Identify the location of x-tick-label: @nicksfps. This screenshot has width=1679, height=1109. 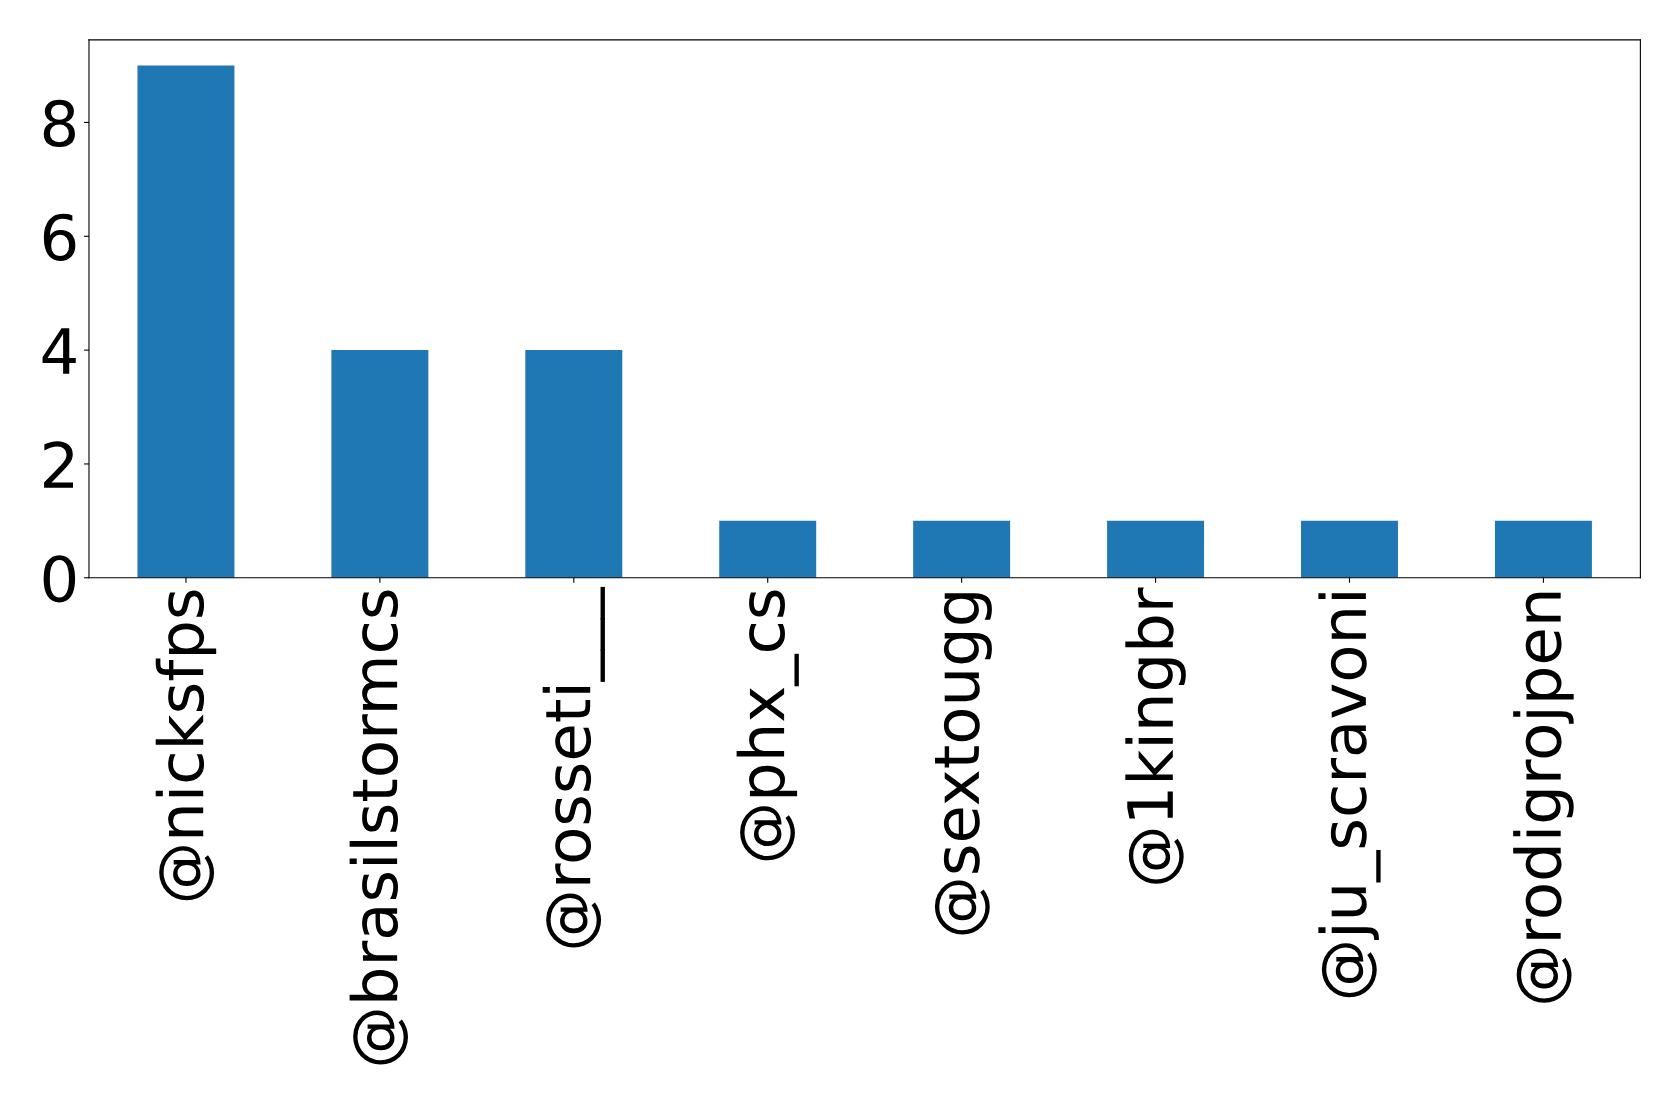
(186, 745).